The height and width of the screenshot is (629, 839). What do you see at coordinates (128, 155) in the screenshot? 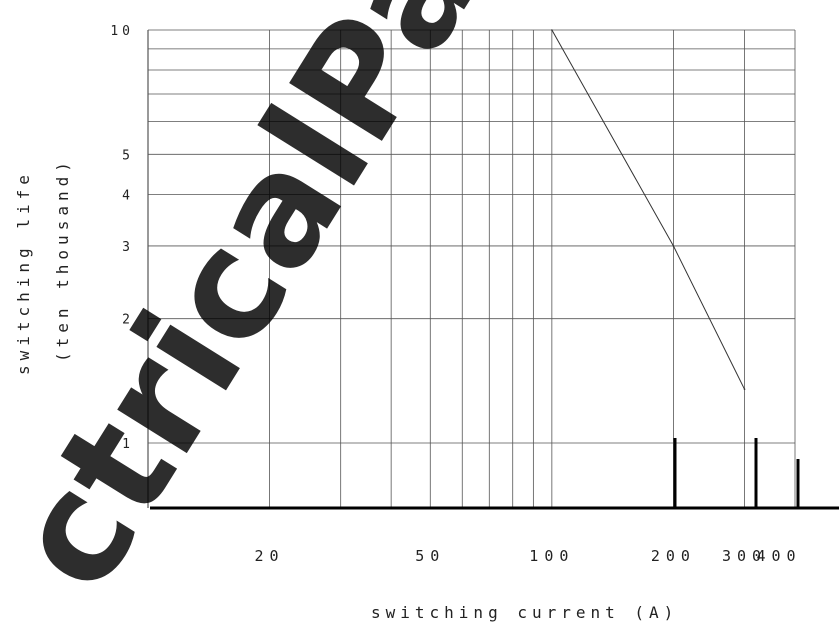
I see `y-tick-label-5: 5` at bounding box center [128, 155].